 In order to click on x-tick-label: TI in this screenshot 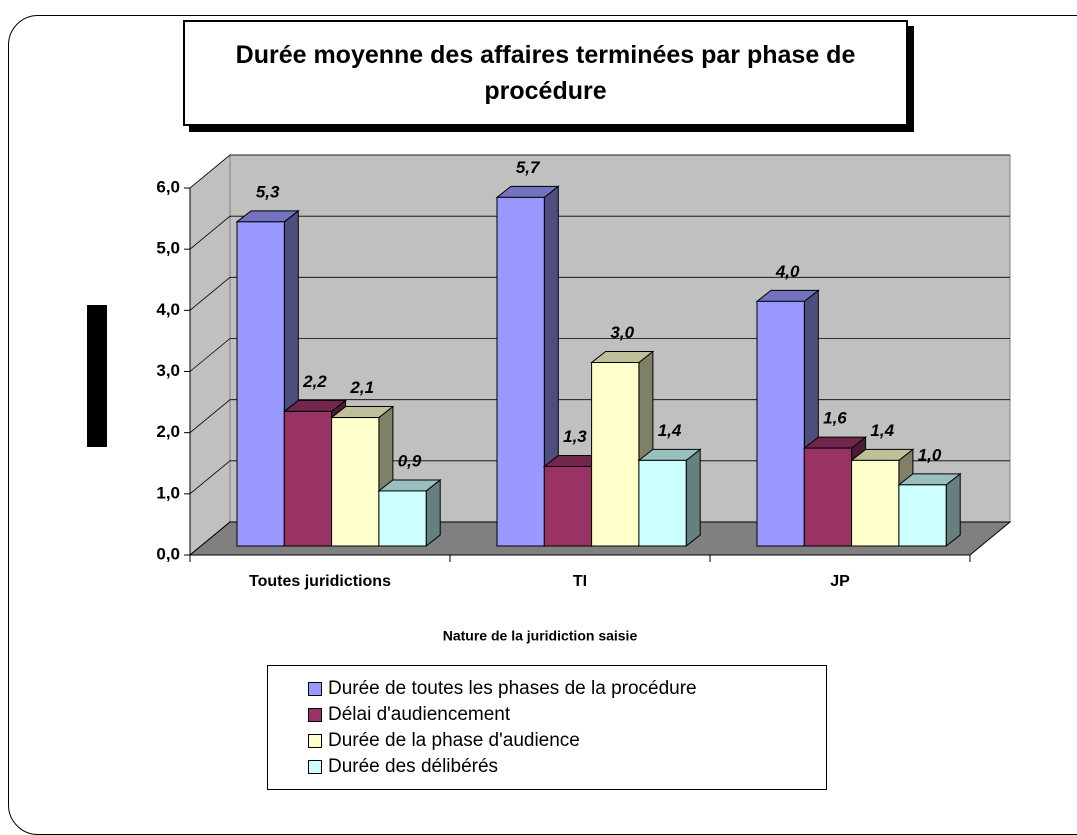, I will do `click(580, 581)`.